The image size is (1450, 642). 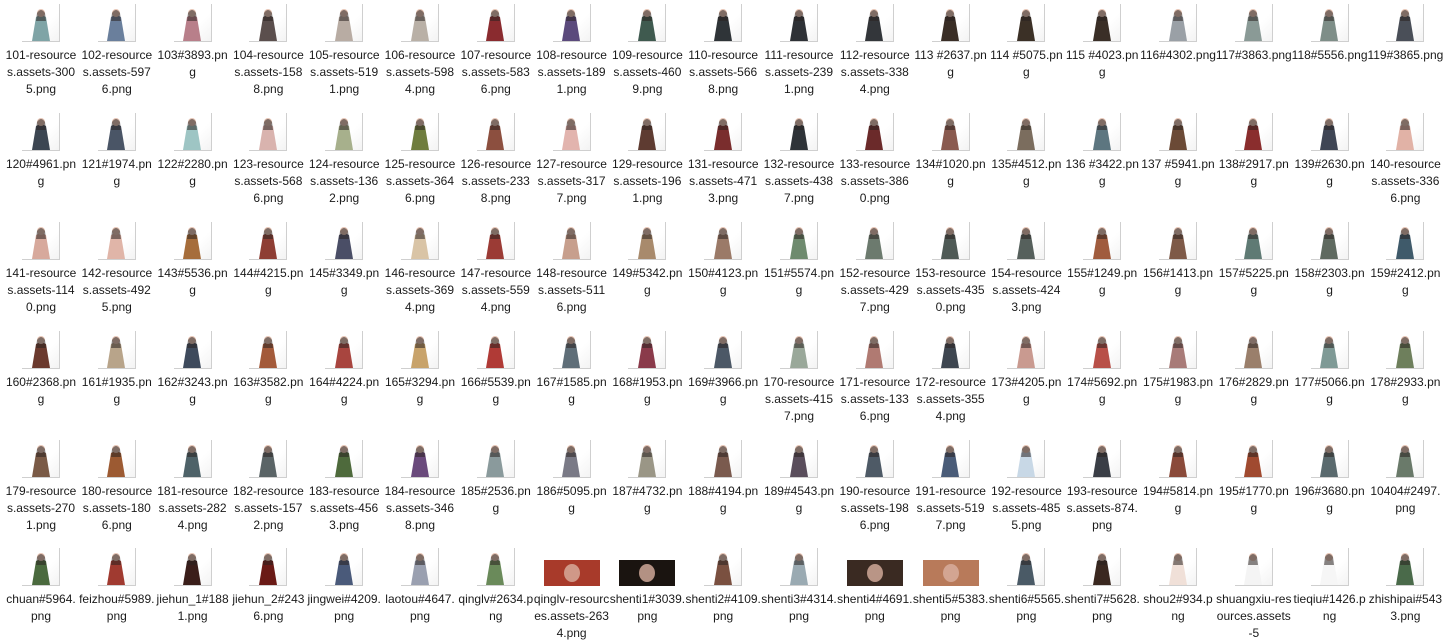 What do you see at coordinates (1178, 260) in the screenshot?
I see `file-item: 156#1413.png` at bounding box center [1178, 260].